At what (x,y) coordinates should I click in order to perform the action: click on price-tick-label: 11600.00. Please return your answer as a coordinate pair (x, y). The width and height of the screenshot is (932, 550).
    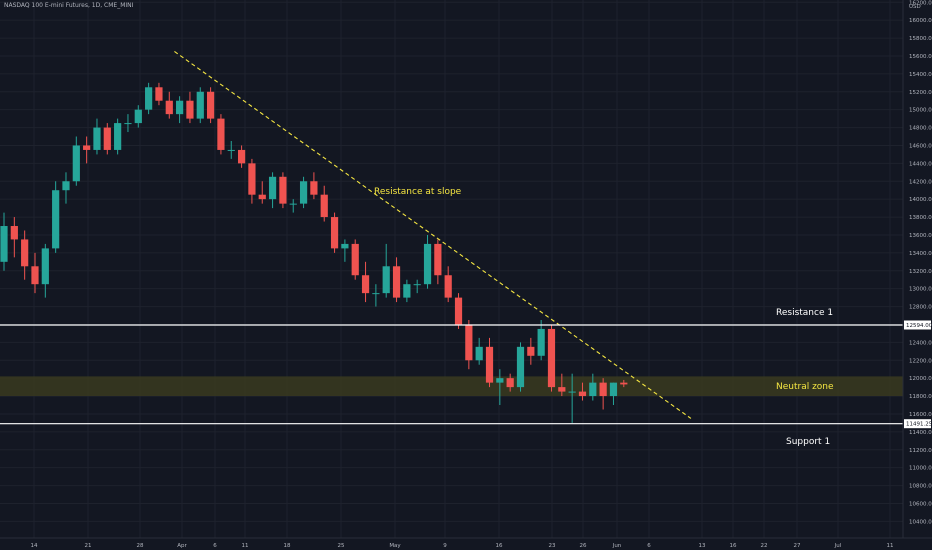
    Looking at the image, I should click on (920, 415).